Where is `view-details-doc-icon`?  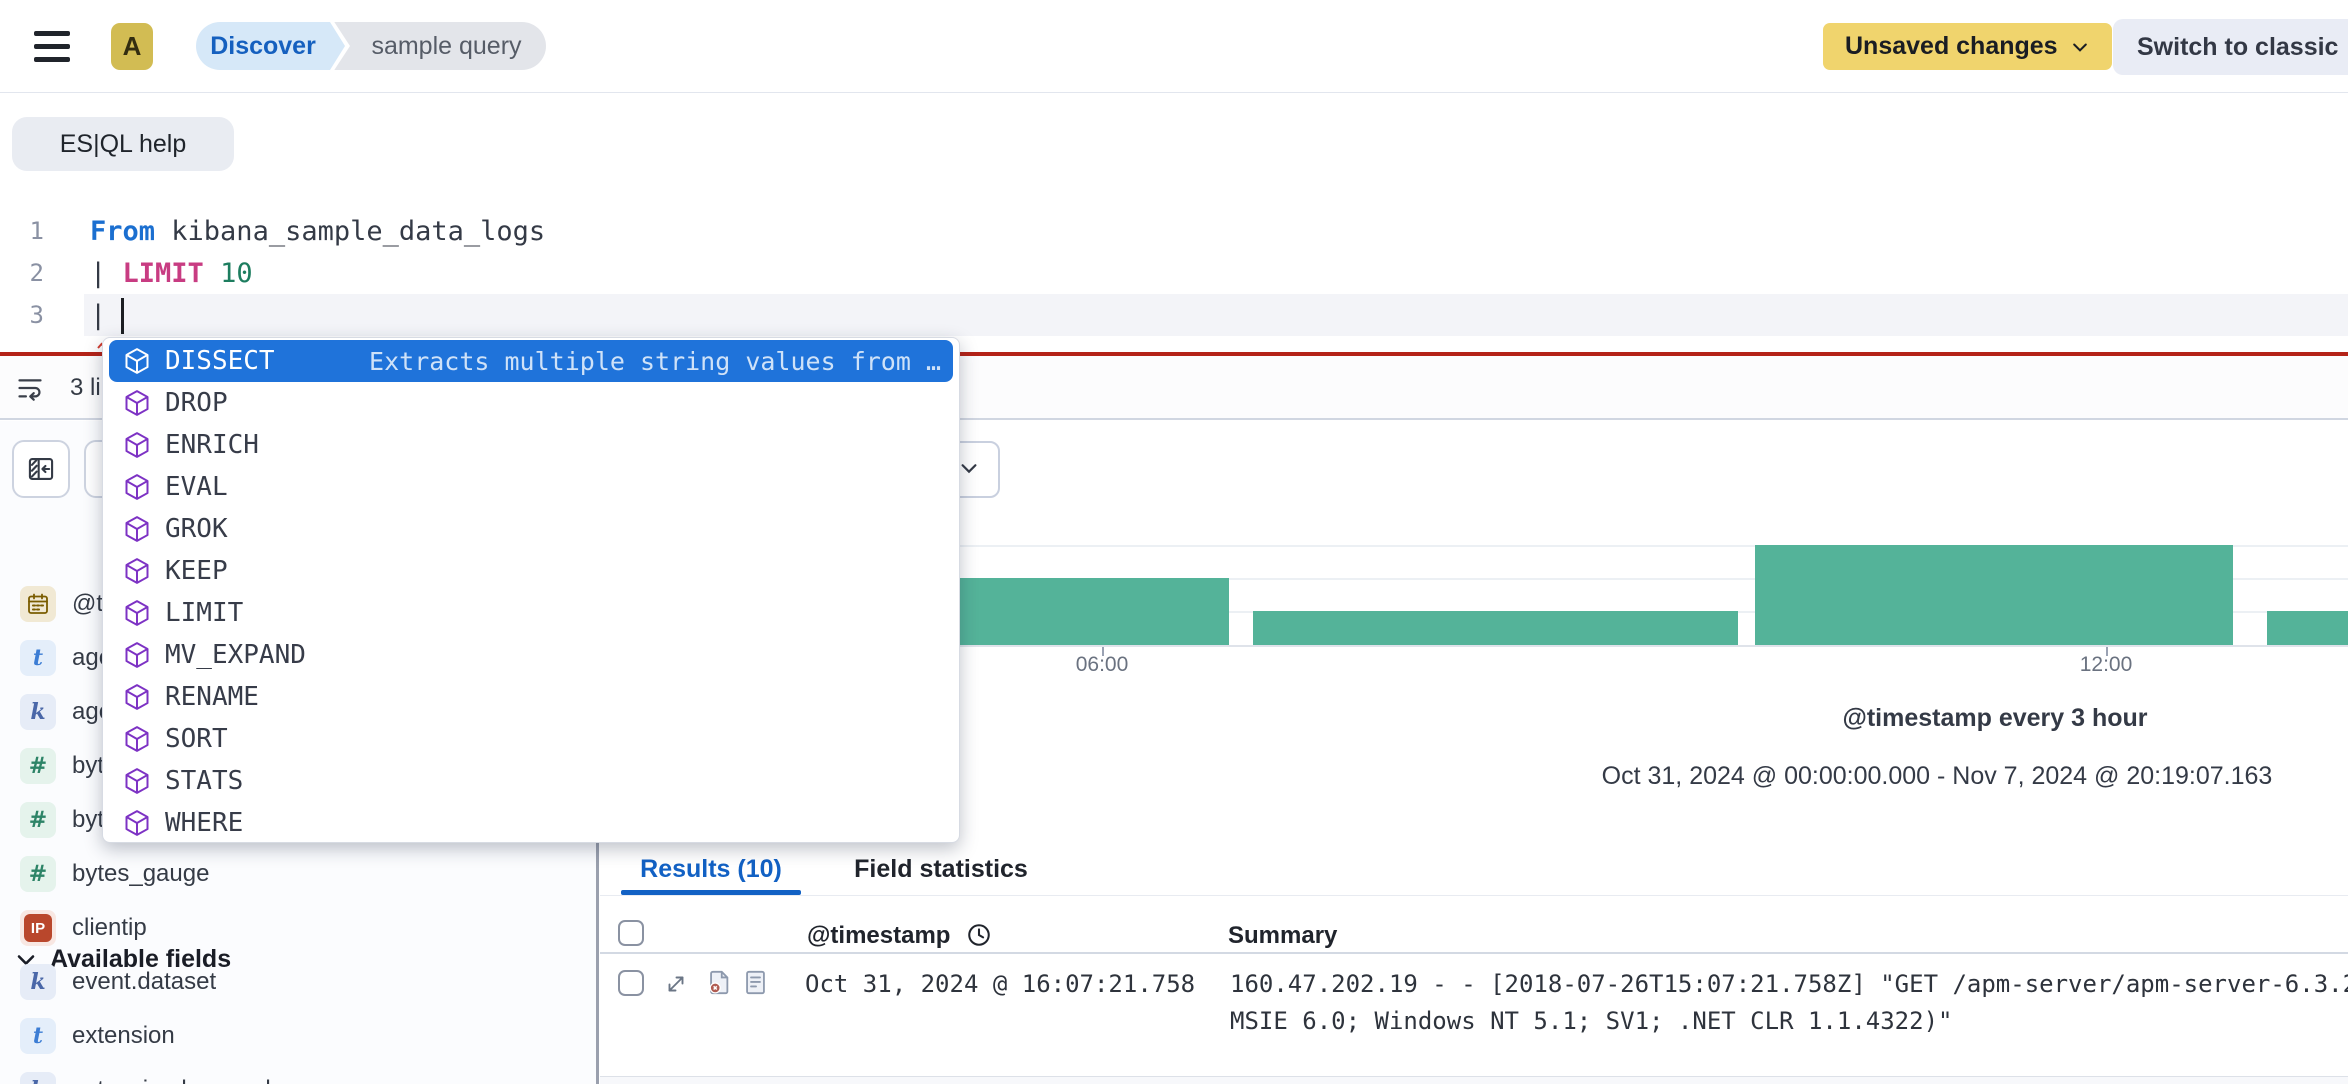
view-details-doc-icon is located at coordinates (755, 982).